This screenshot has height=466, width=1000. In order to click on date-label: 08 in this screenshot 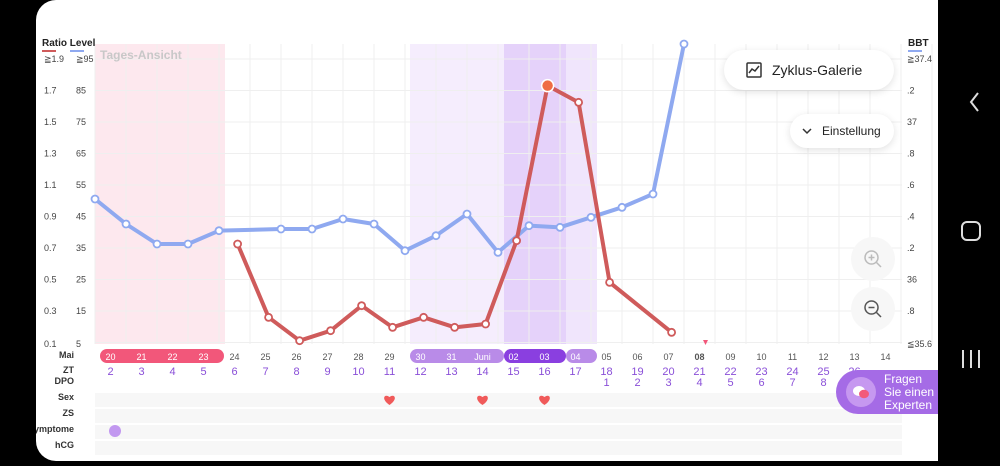, I will do `click(699, 357)`.